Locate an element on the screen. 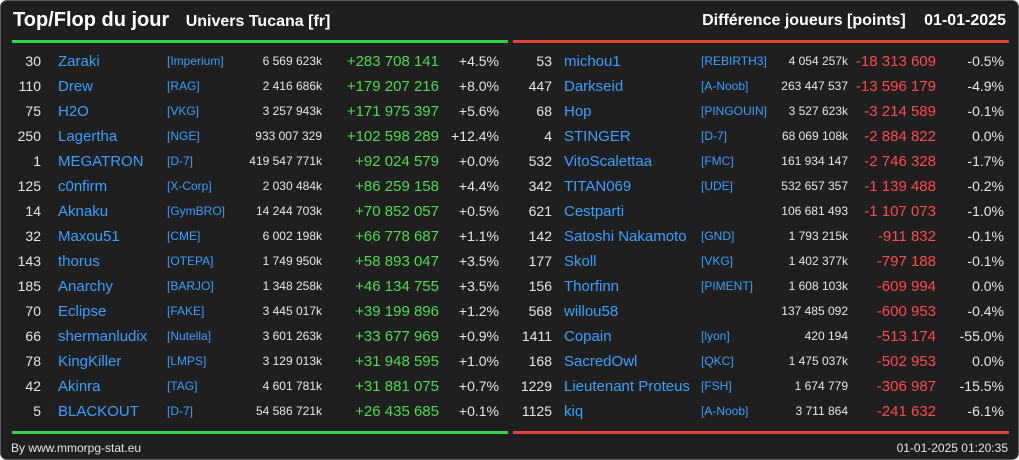  percent-change: -1.7% is located at coordinates (985, 161).